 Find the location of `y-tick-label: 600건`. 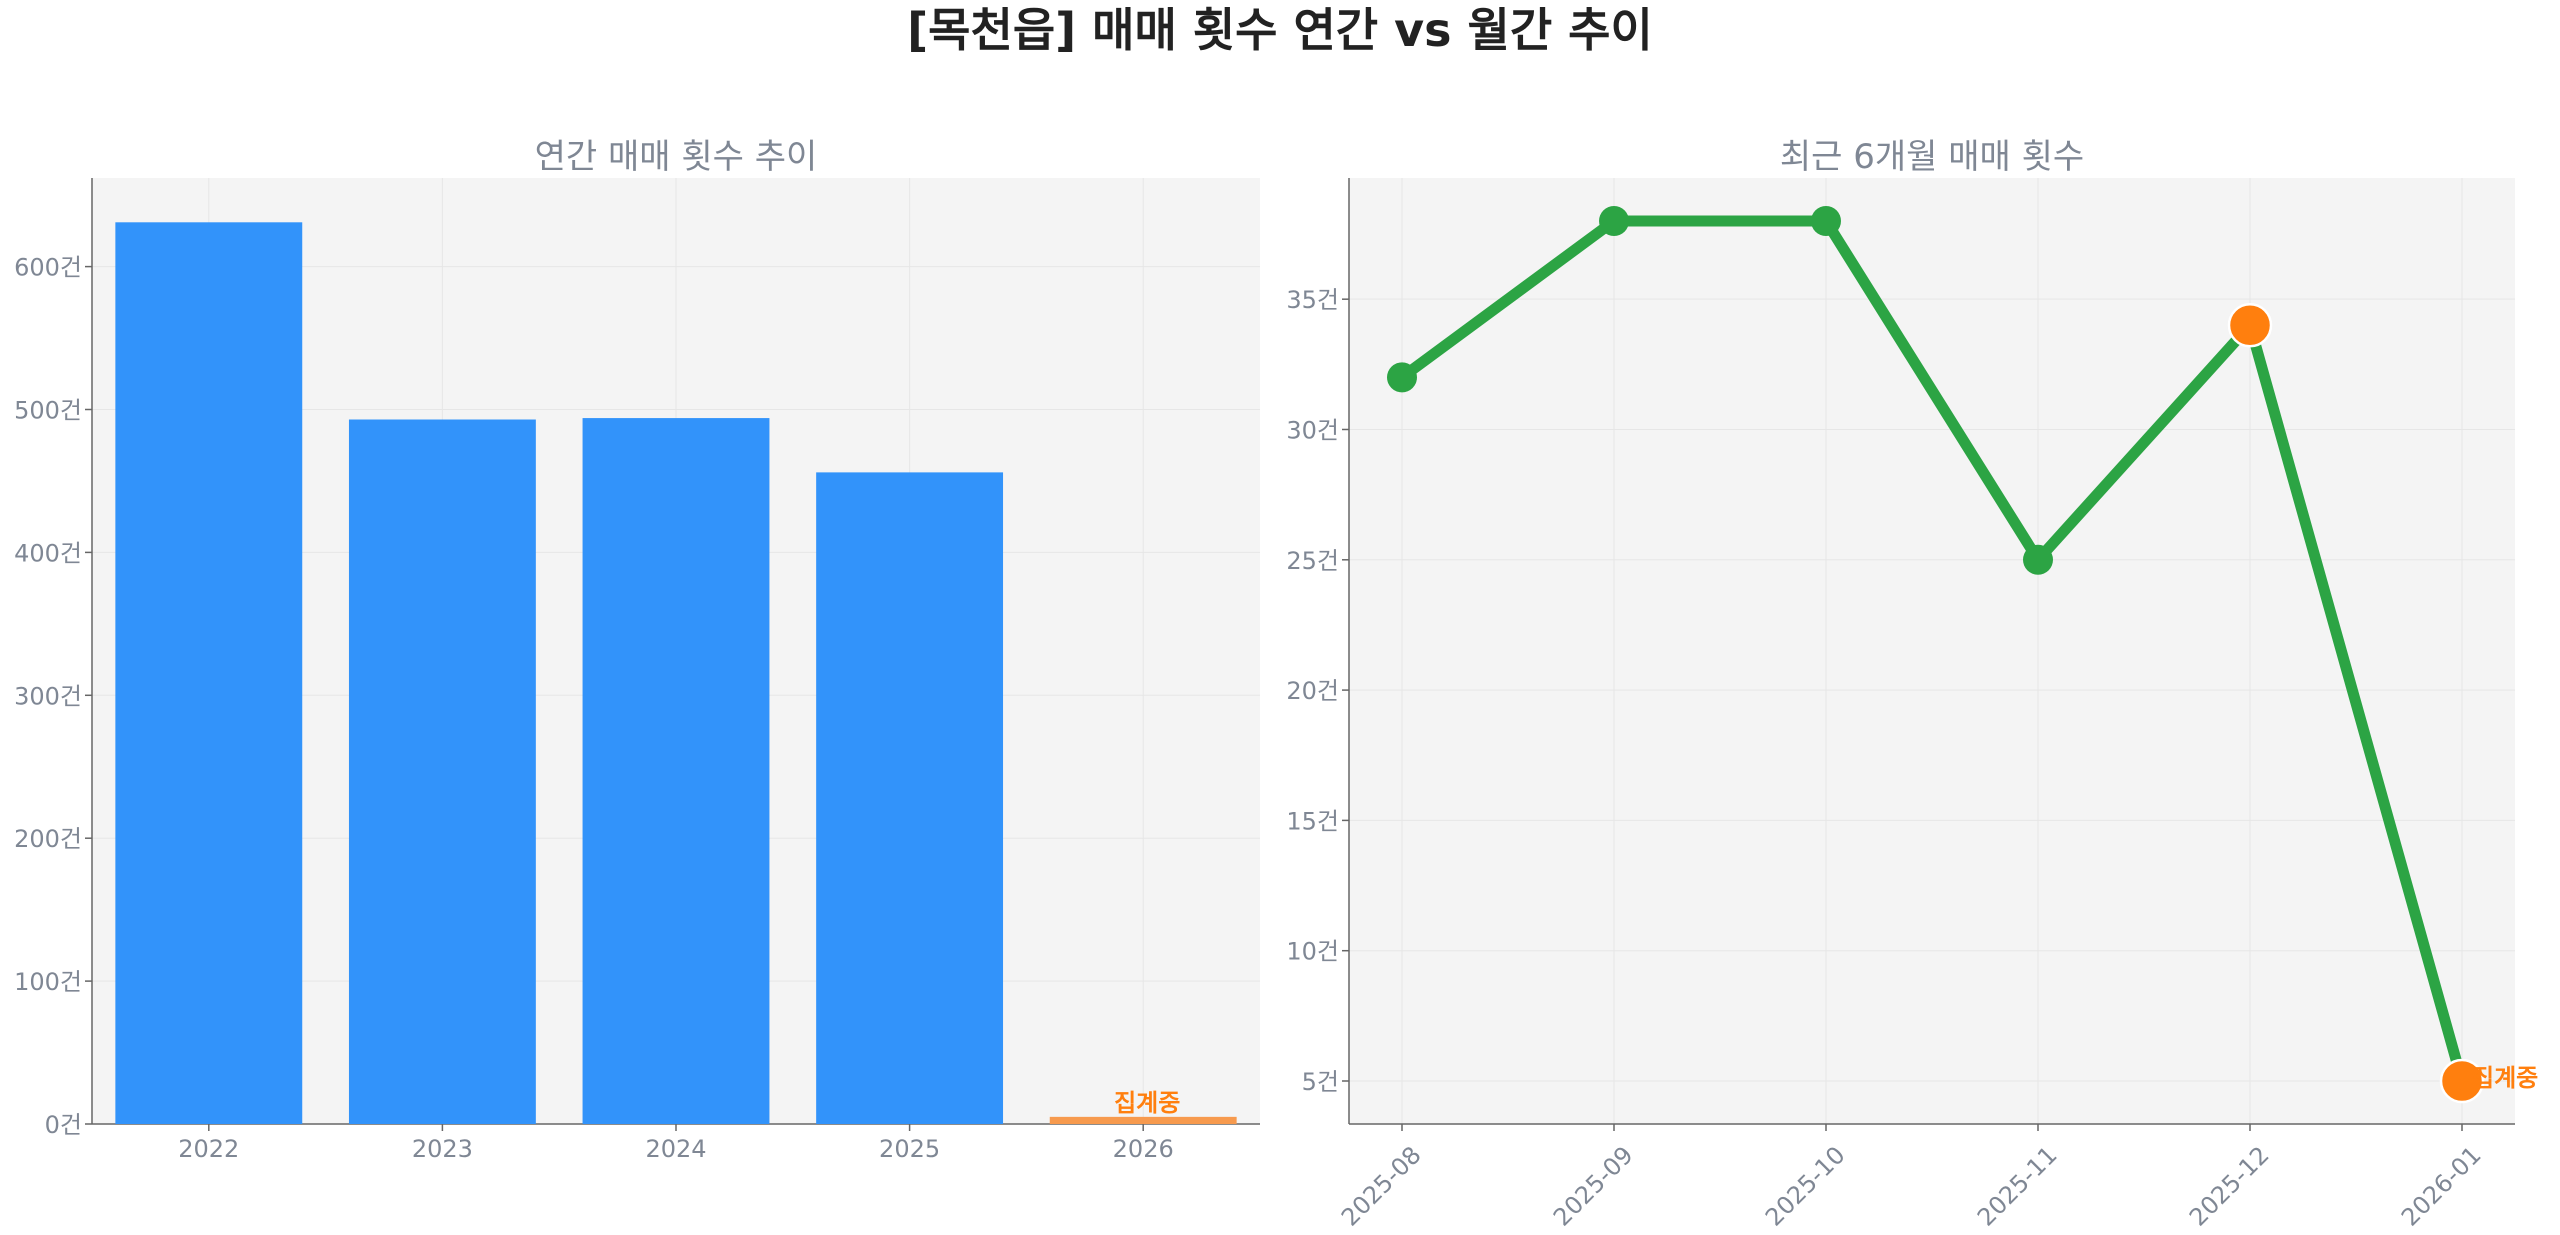

y-tick-label: 600건 is located at coordinates (48, 268).